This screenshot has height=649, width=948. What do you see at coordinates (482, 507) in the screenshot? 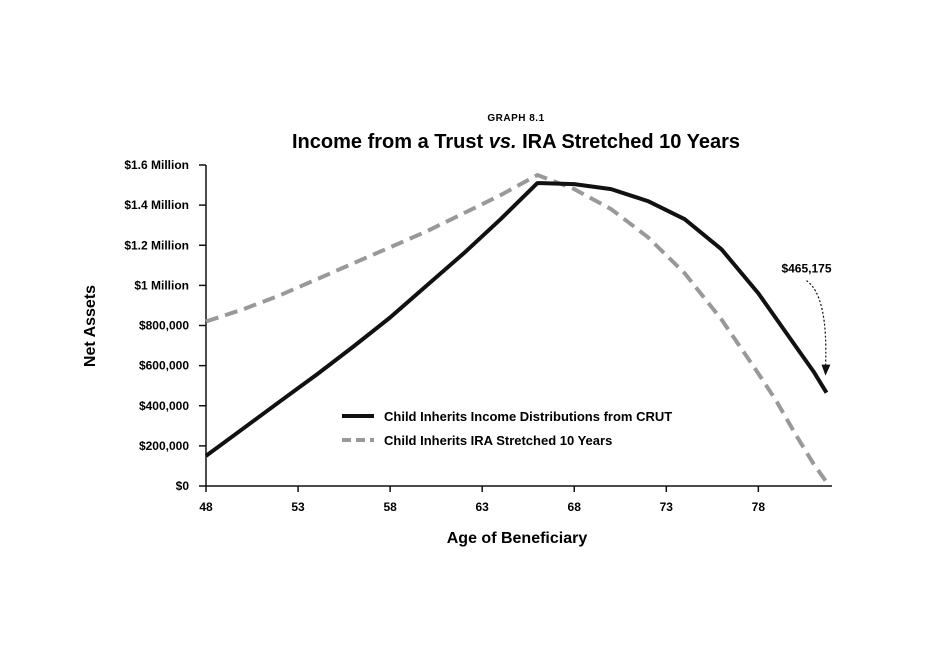
I see `x-tick-label: 63` at bounding box center [482, 507].